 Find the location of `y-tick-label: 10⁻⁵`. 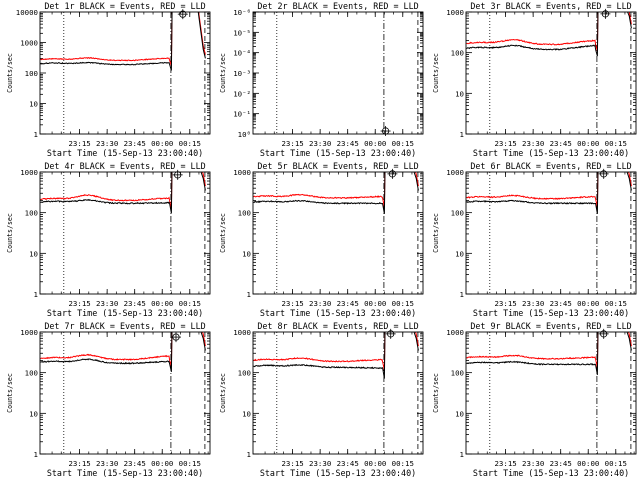

y-tick-label: 10⁻⁵ is located at coordinates (242, 32).